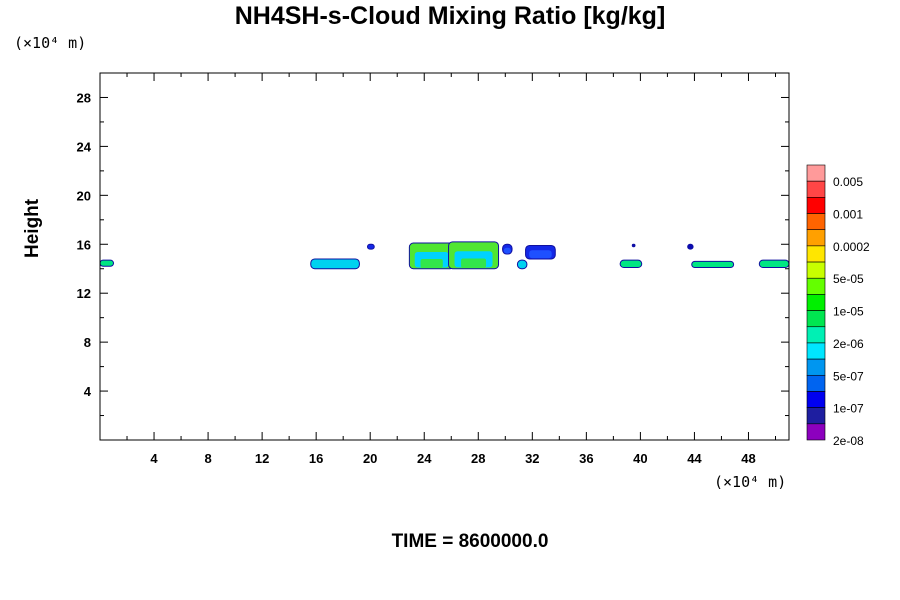 The height and width of the screenshot is (600, 900). Describe the element at coordinates (207, 458) in the screenshot. I see `x-tick-label: 8` at that location.